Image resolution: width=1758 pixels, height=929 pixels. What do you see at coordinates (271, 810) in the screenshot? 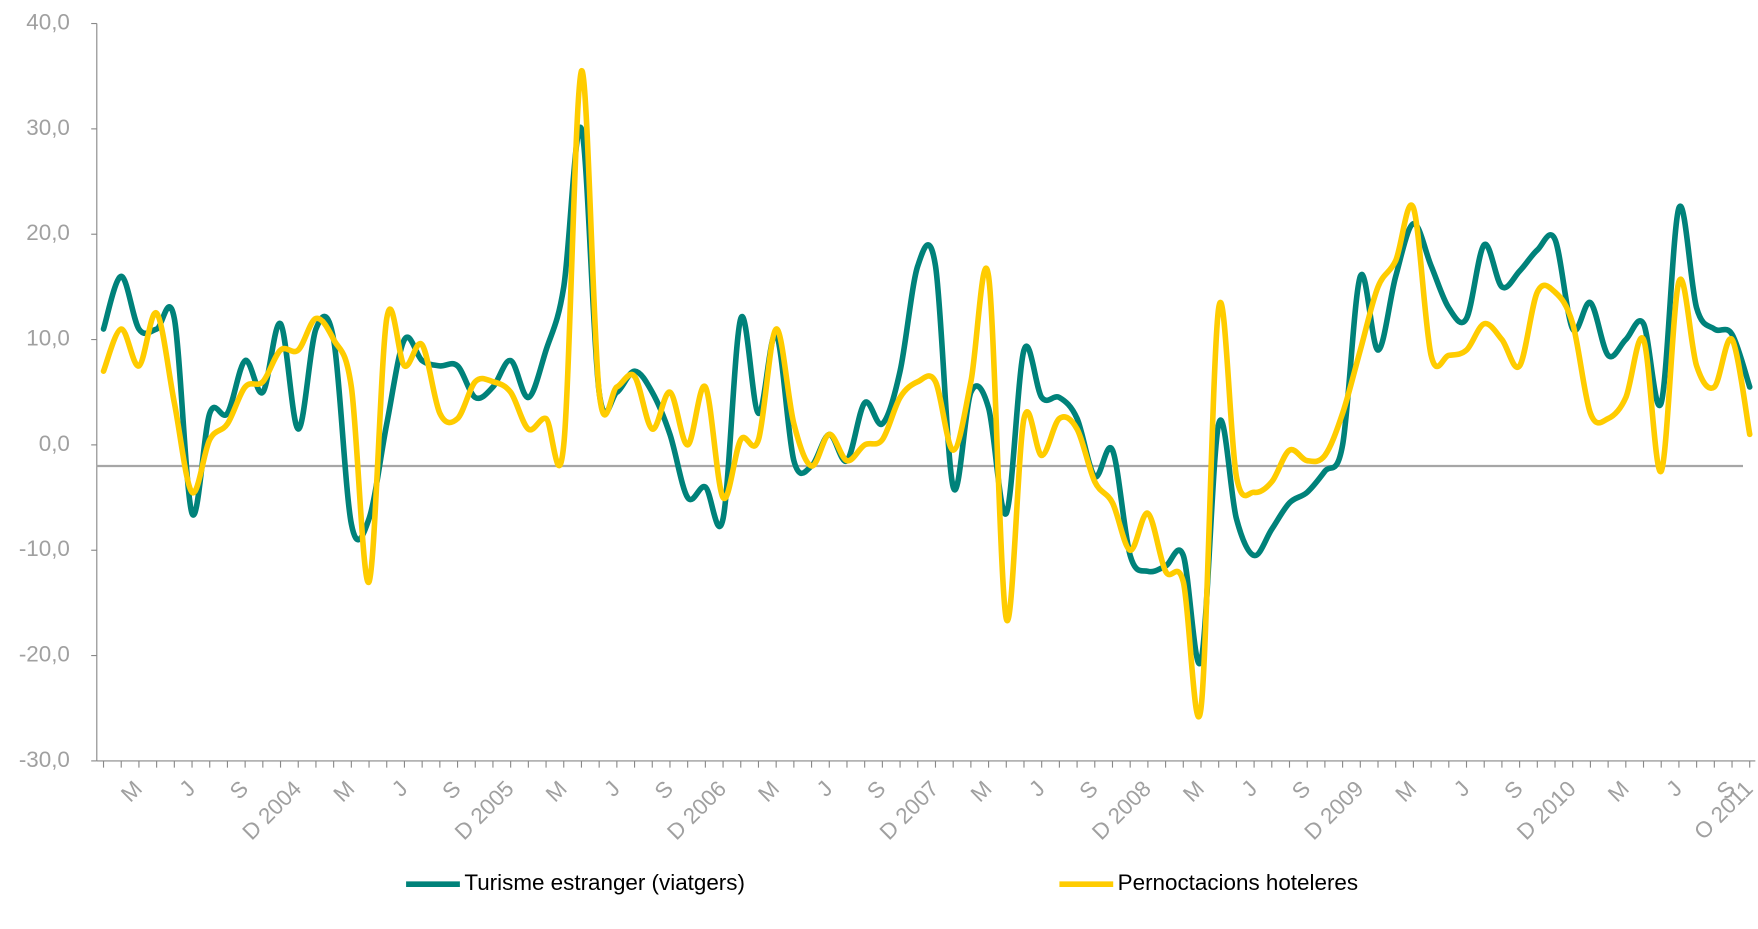
I see `x-tick-label: D 2004` at bounding box center [271, 810].